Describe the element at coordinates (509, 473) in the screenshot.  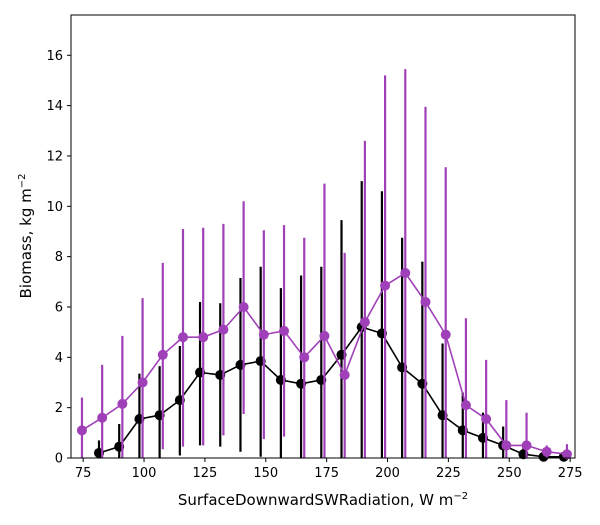
I see `x-tick-label: 250` at that location.